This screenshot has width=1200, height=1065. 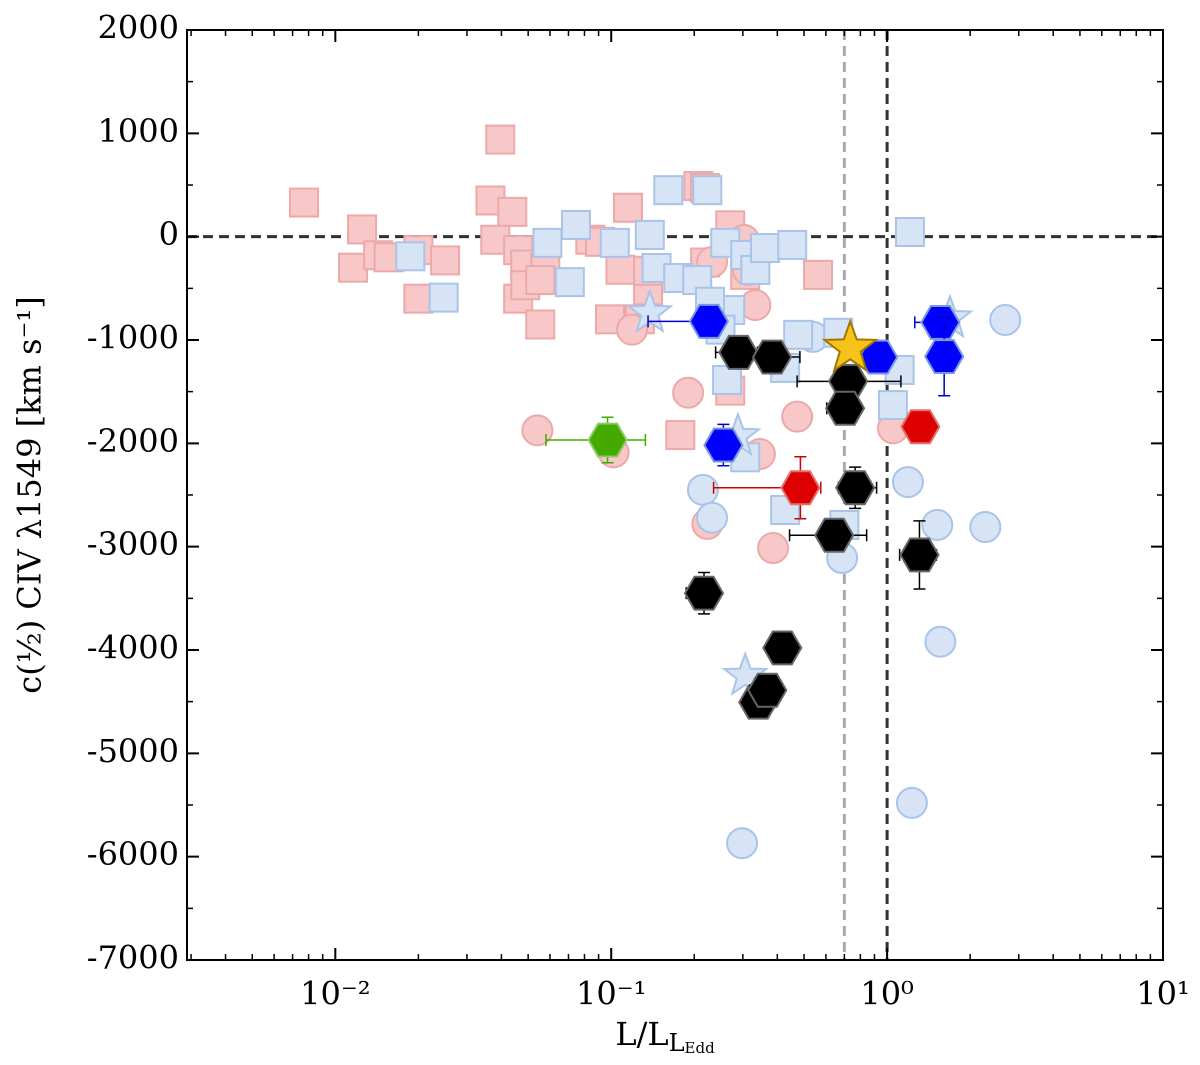 I want to click on y-tick-label: -4000, so click(x=133, y=648).